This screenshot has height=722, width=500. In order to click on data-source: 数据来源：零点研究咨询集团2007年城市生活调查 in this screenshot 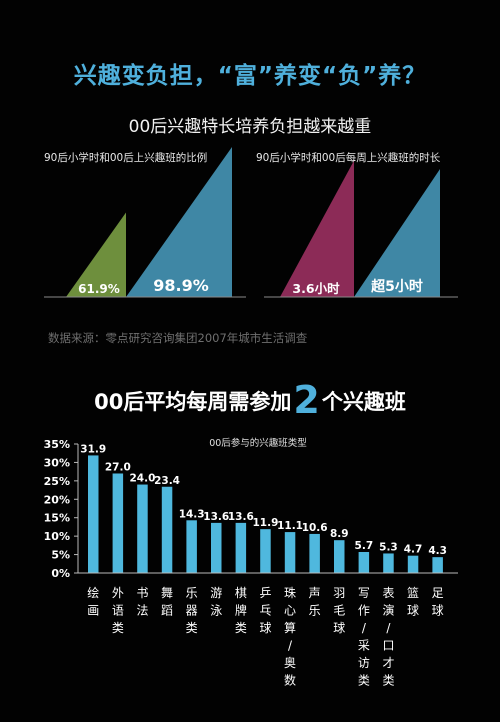, I will do `click(178, 338)`.